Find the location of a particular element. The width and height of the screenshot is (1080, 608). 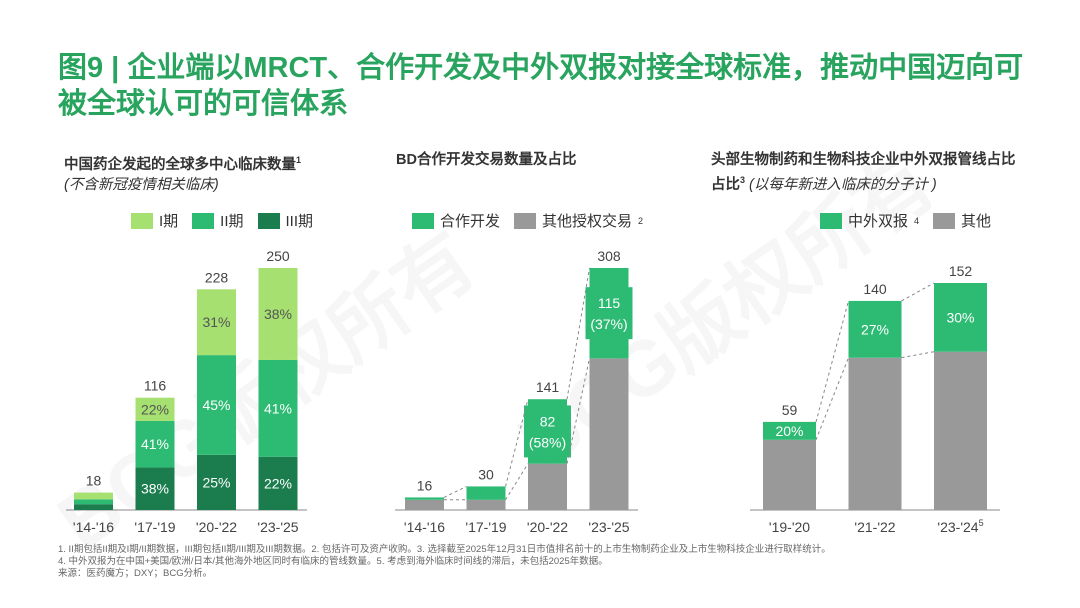

total-label: 59 is located at coordinates (790, 410).